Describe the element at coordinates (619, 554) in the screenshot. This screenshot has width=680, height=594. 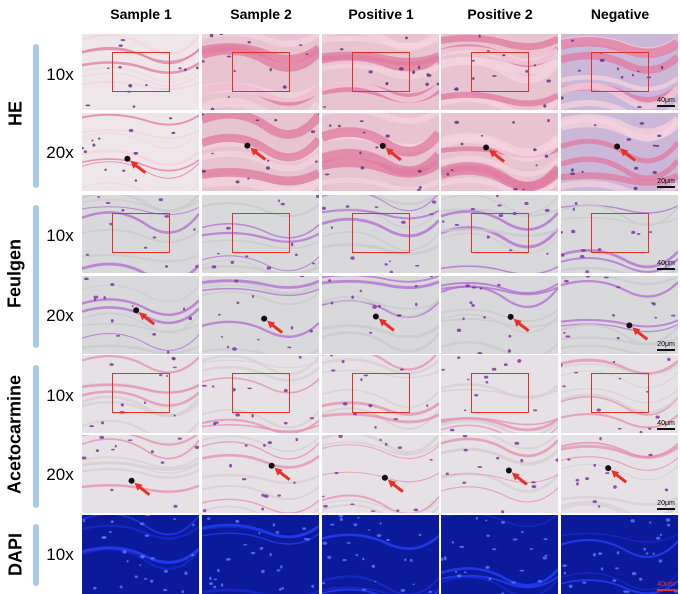
I see `panel-dapi-10x-negative: 40μm` at that location.